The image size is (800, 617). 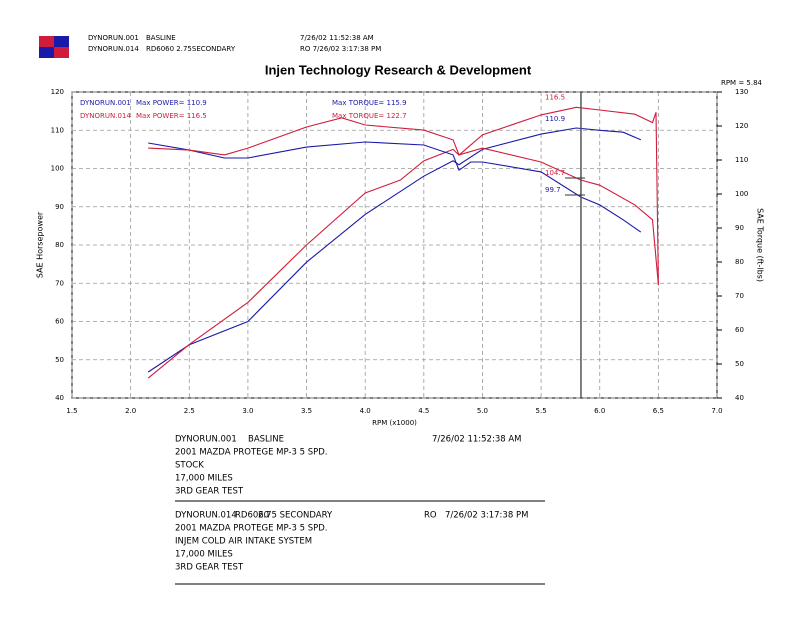 What do you see at coordinates (741, 92) in the screenshot?
I see `y2-tick-label: 130` at bounding box center [741, 92].